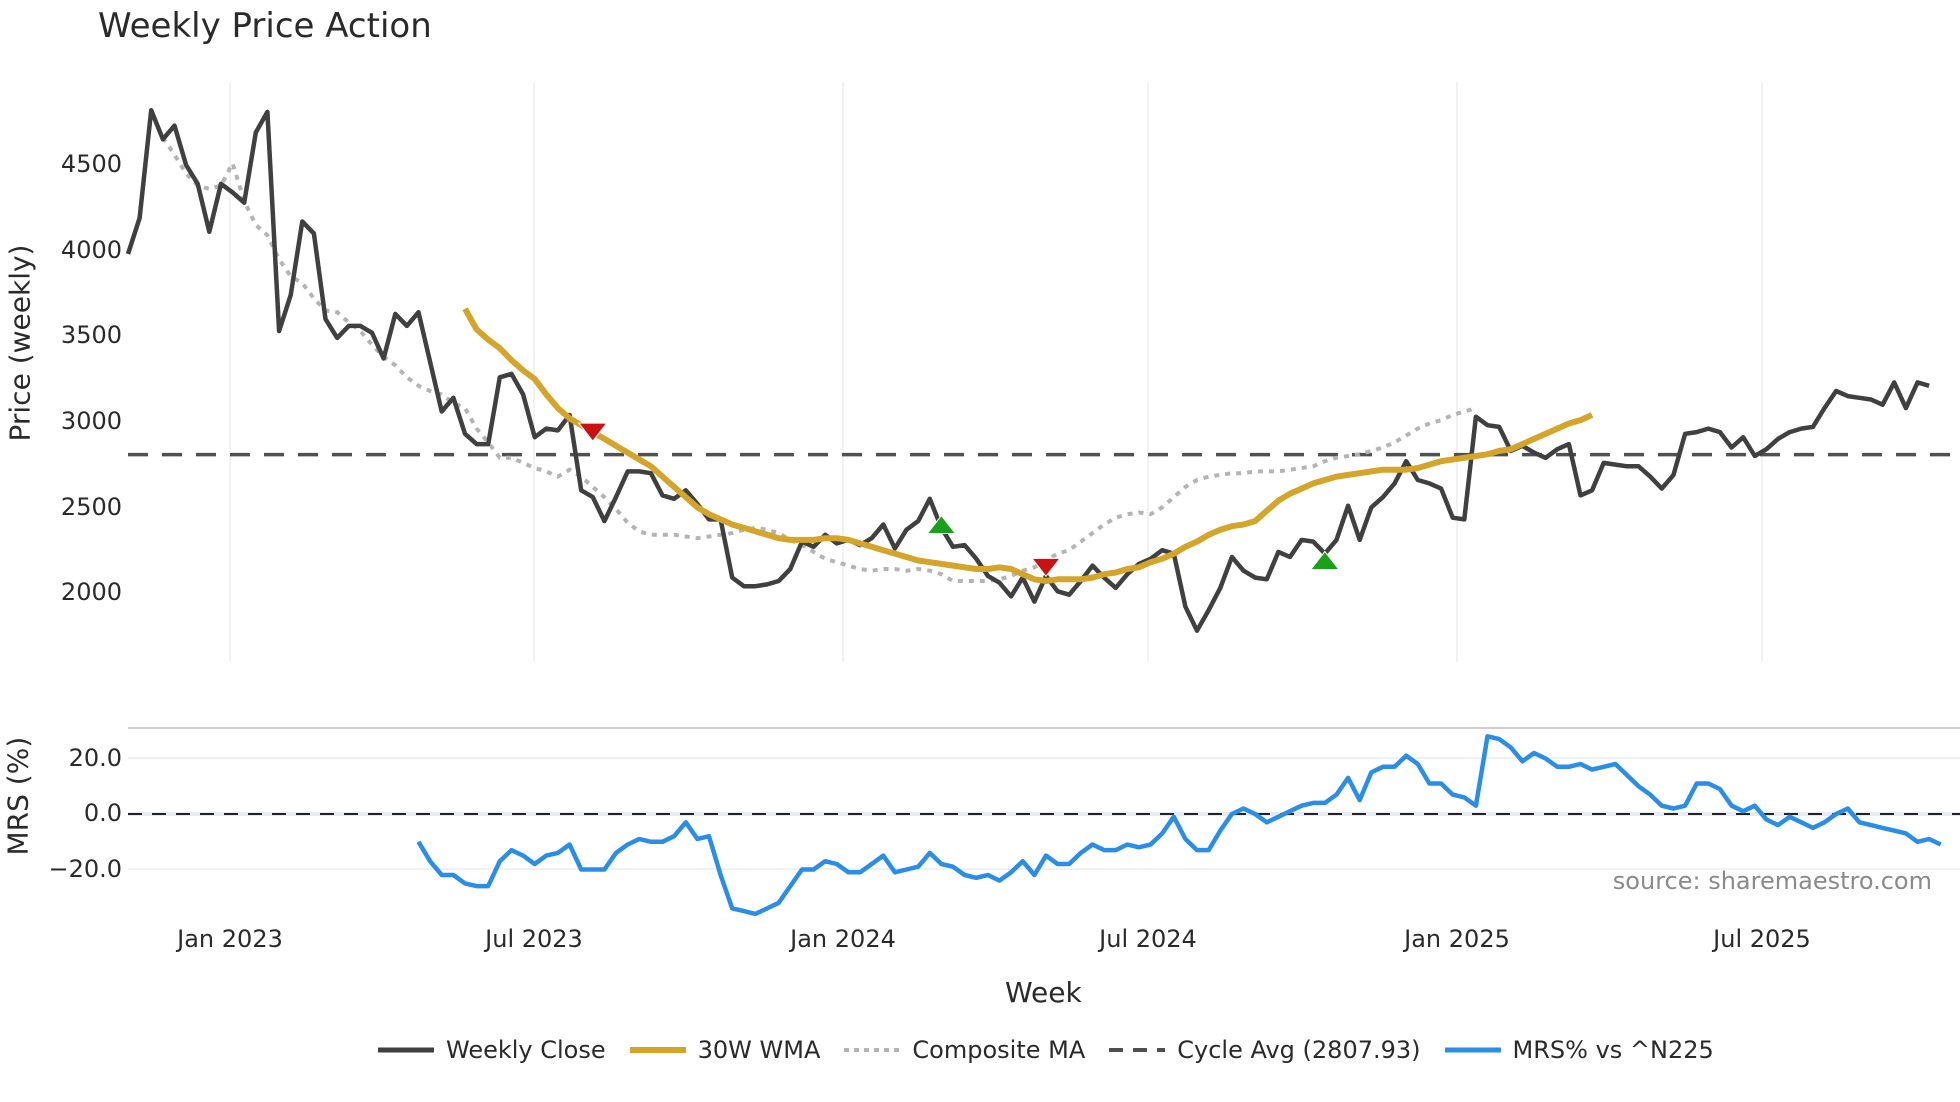 The height and width of the screenshot is (1102, 1960). Describe the element at coordinates (91, 507) in the screenshot. I see `y-tick-2500: 2500` at that location.